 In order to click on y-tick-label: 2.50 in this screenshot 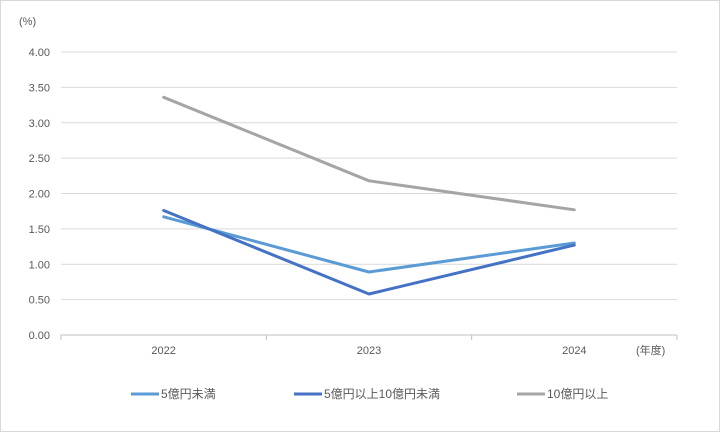, I will do `click(39, 159)`.